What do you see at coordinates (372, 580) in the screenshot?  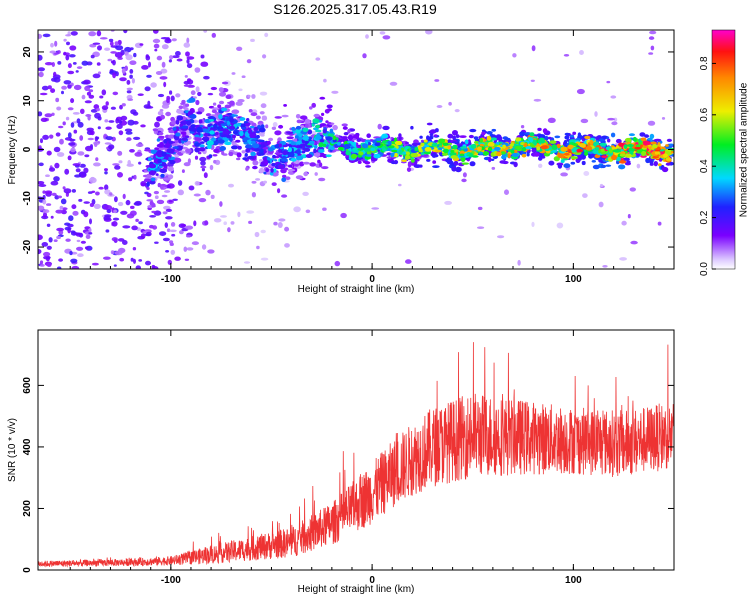 I see `x-tick-label: 0` at bounding box center [372, 580].